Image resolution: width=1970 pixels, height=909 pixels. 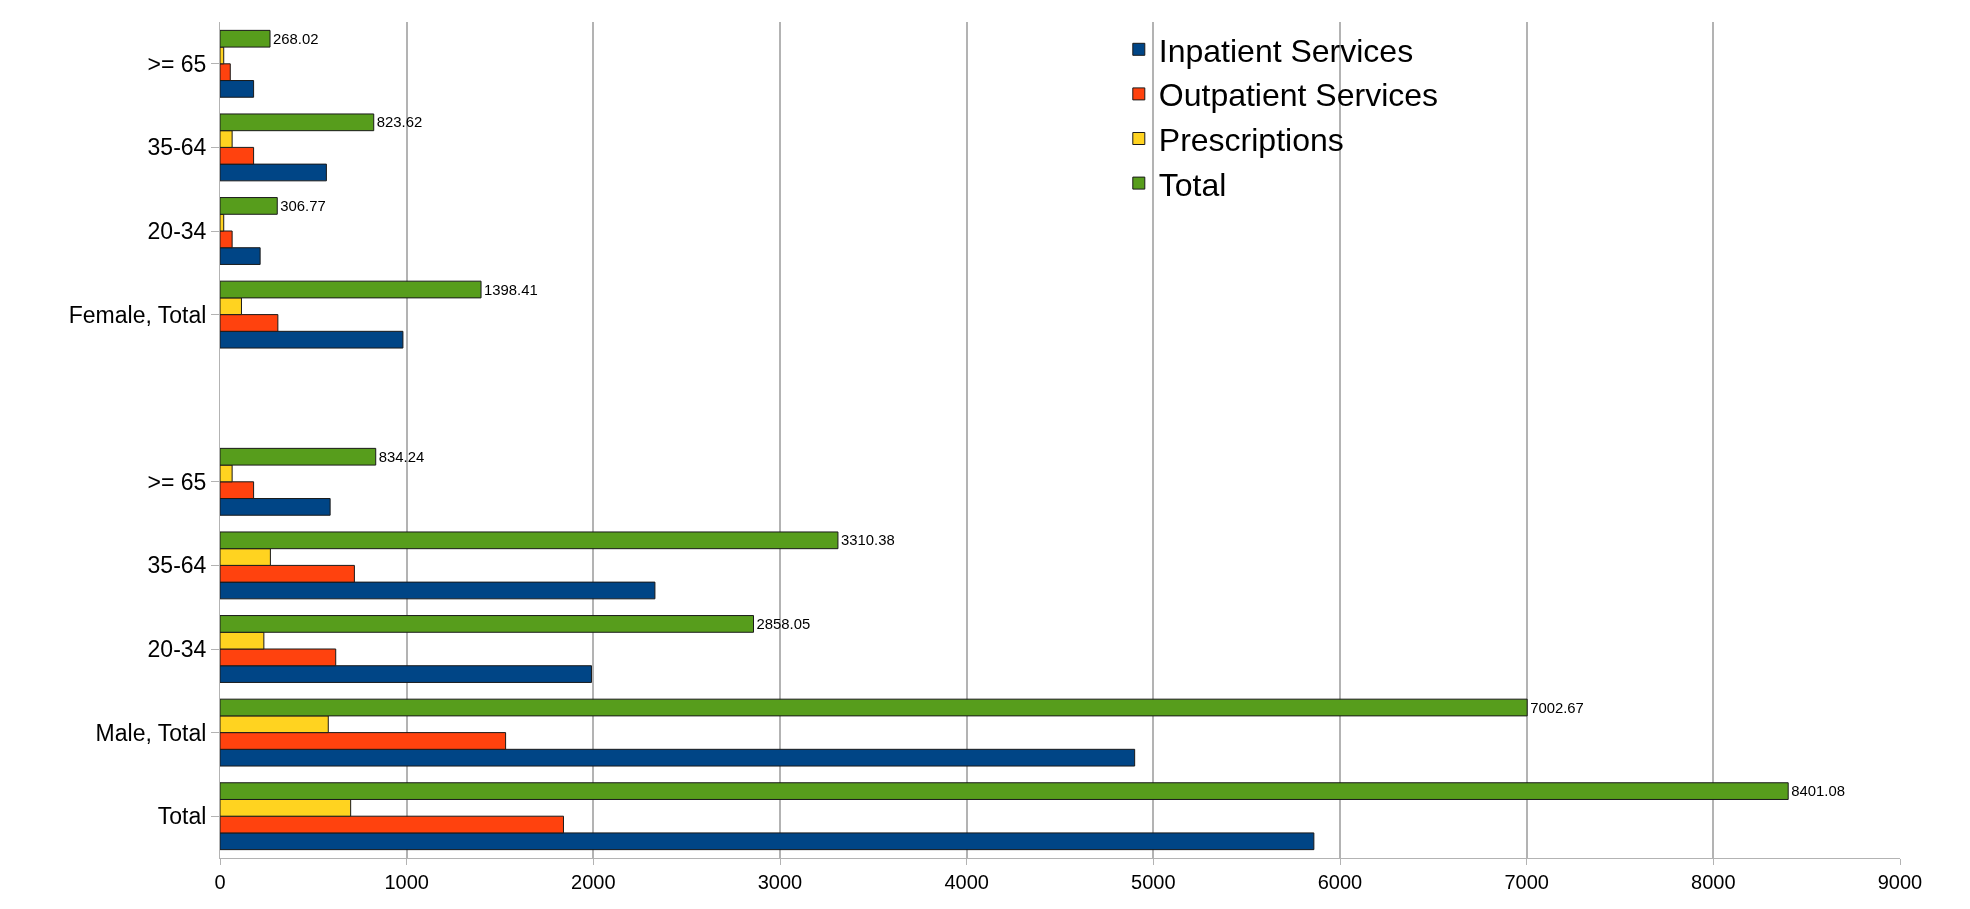 I want to click on legend-label: Outpatient Services, so click(x=1298, y=95).